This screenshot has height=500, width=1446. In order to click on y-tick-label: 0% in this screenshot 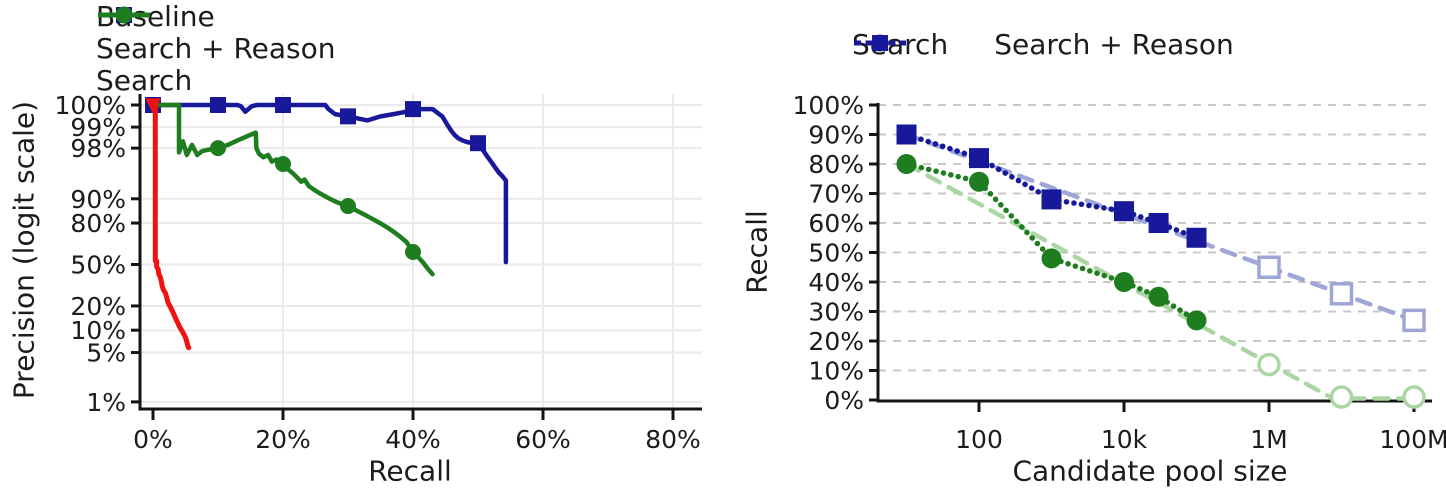, I will do `click(844, 400)`.